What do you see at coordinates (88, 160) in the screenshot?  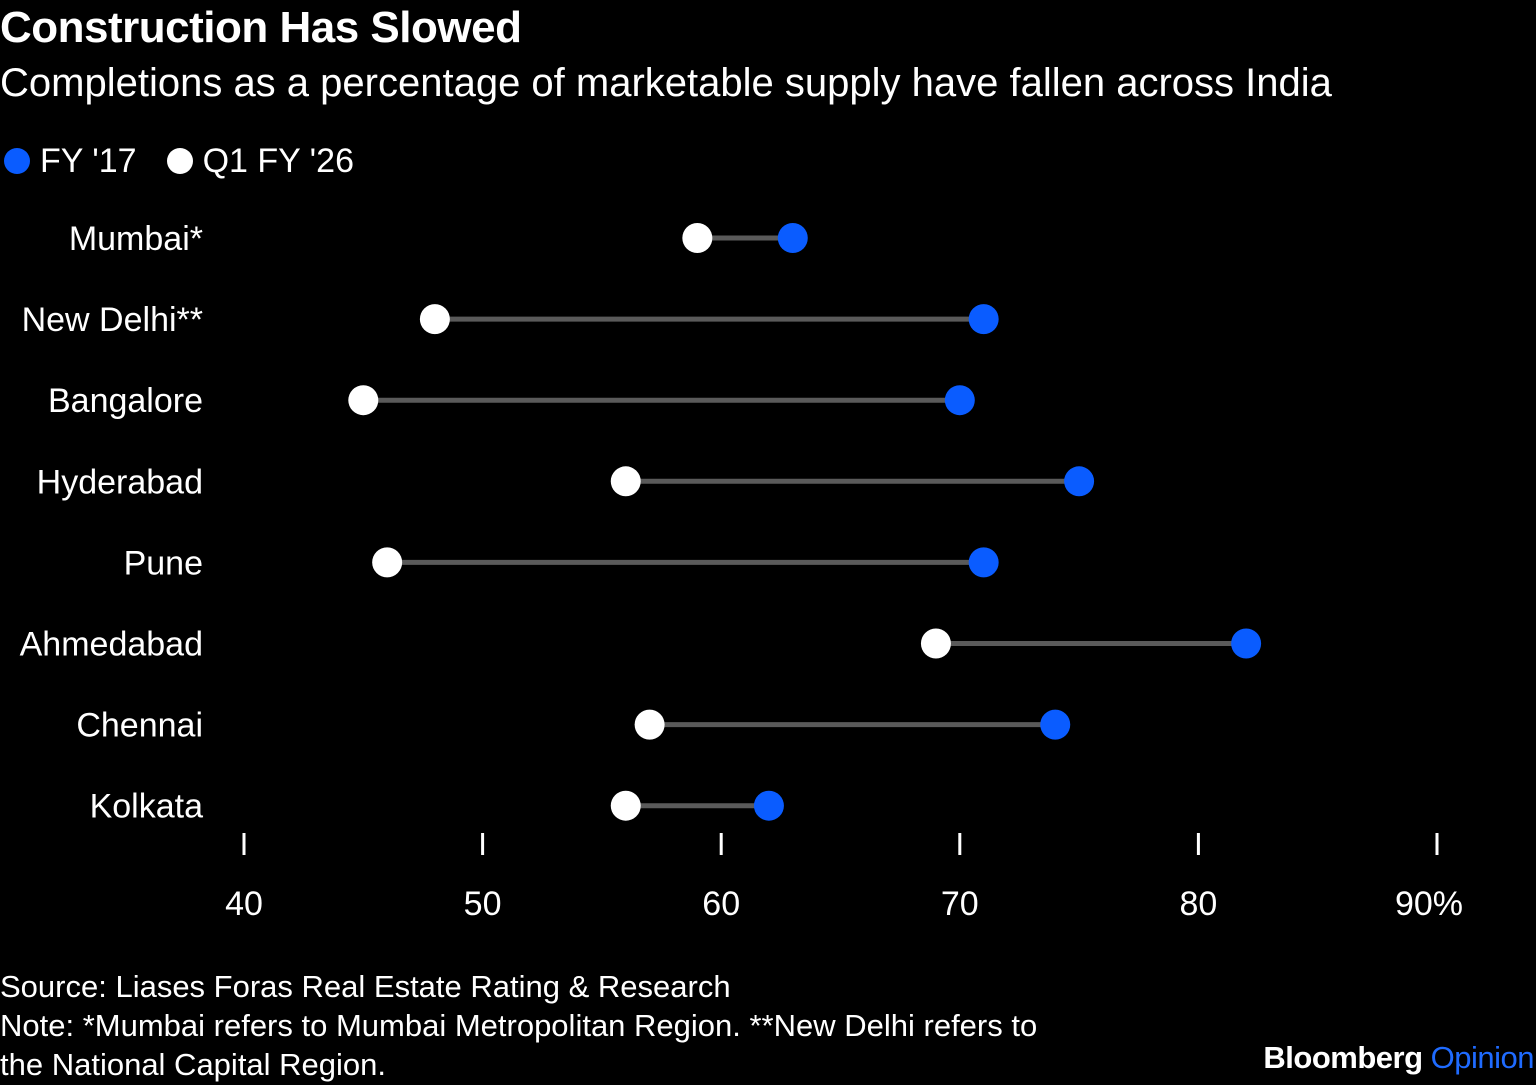 I see `legend-label-fy17: FY '17` at bounding box center [88, 160].